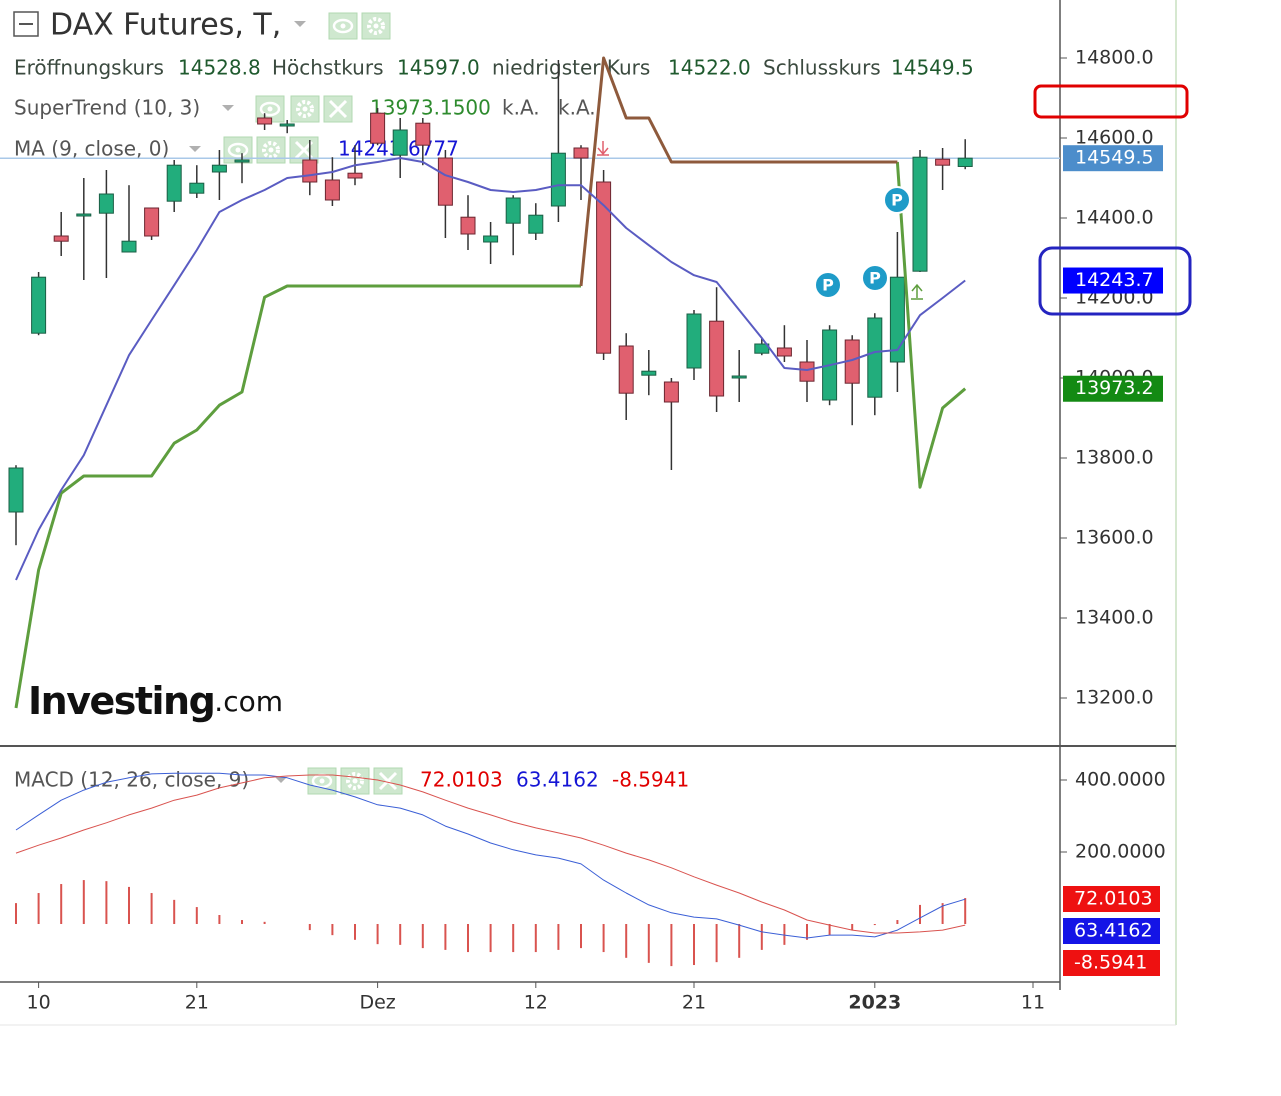  What do you see at coordinates (131, 780) in the screenshot?
I see `indicator-label: MACD (12, 26, close, 9)` at bounding box center [131, 780].